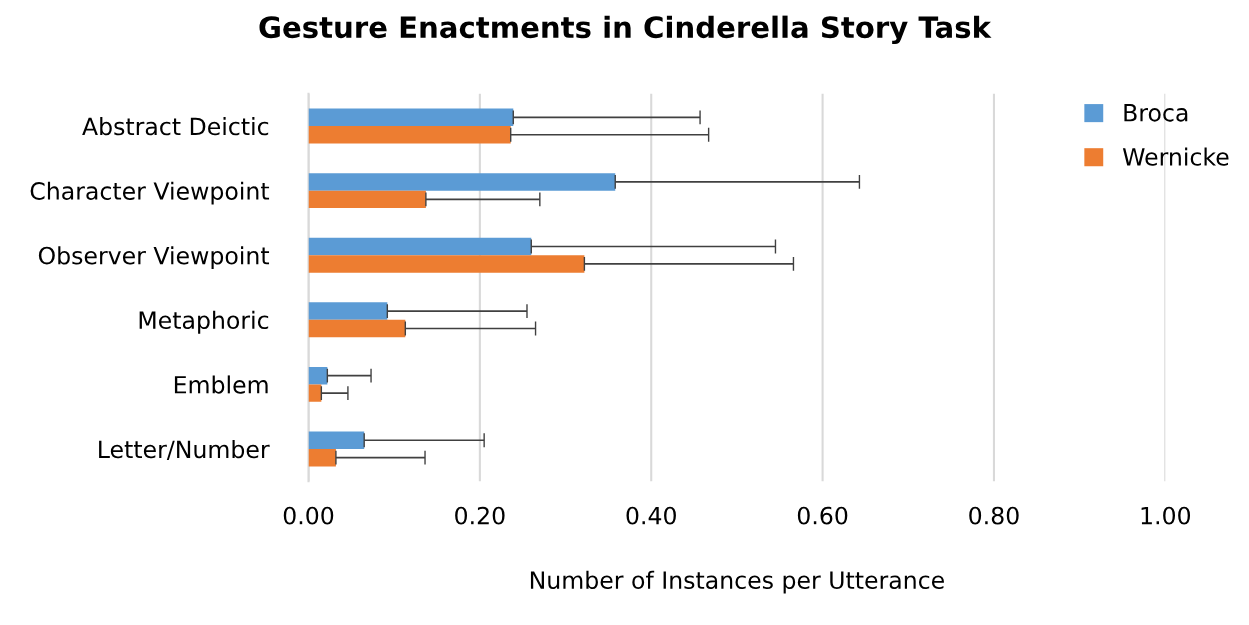  What do you see at coordinates (651, 515) in the screenshot?
I see `x-tick-label: 0.40` at bounding box center [651, 515].